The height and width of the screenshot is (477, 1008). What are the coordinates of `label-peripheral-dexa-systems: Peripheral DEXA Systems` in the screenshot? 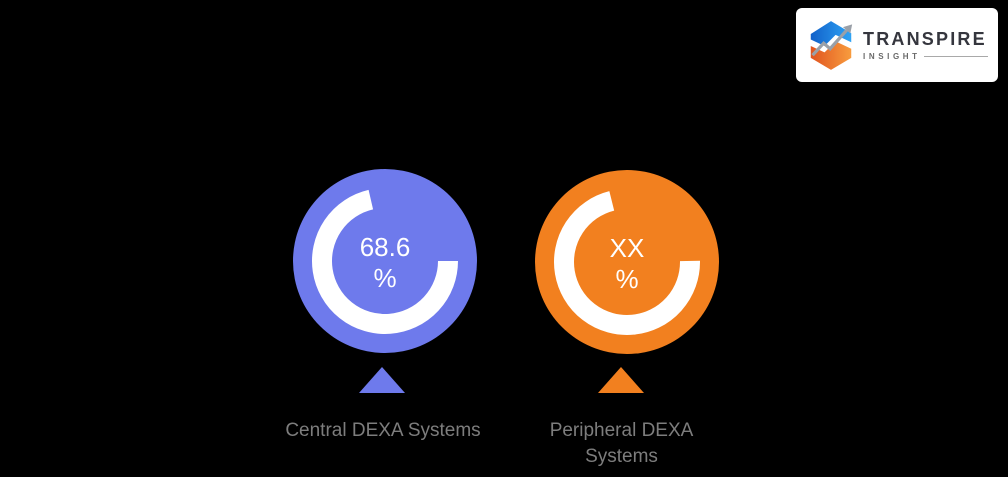 It's located at (621, 443).